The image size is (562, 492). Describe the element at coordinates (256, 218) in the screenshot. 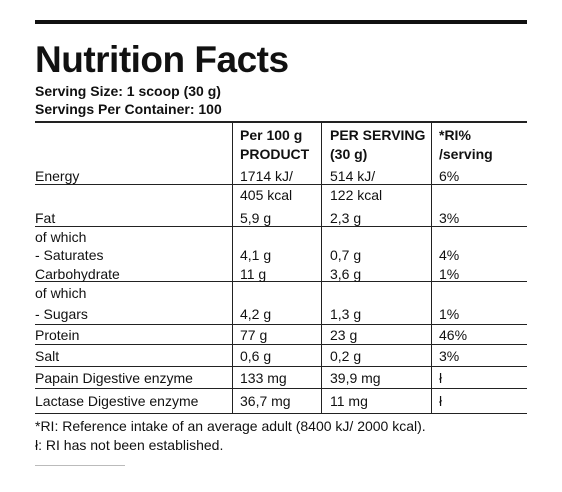

I see `fat-per100: 5,9 g` at that location.